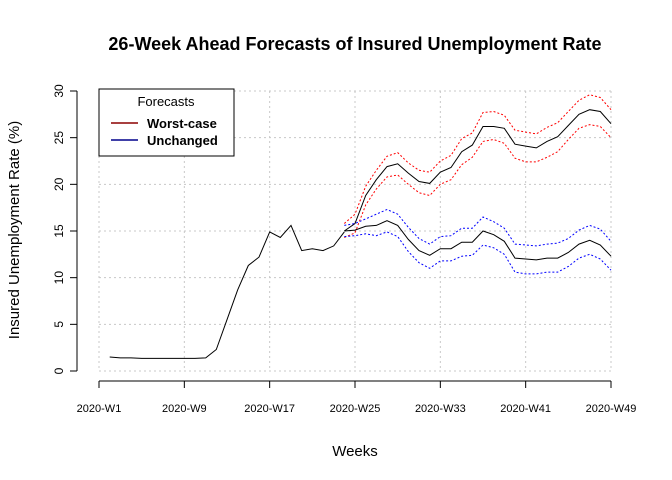  I want to click on y-tick-label: 20, so click(59, 184).